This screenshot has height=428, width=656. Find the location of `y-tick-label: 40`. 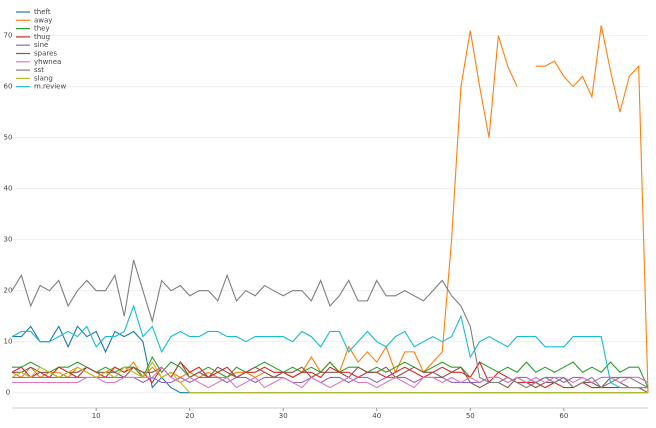

y-tick-label: 40 is located at coordinates (8, 189).